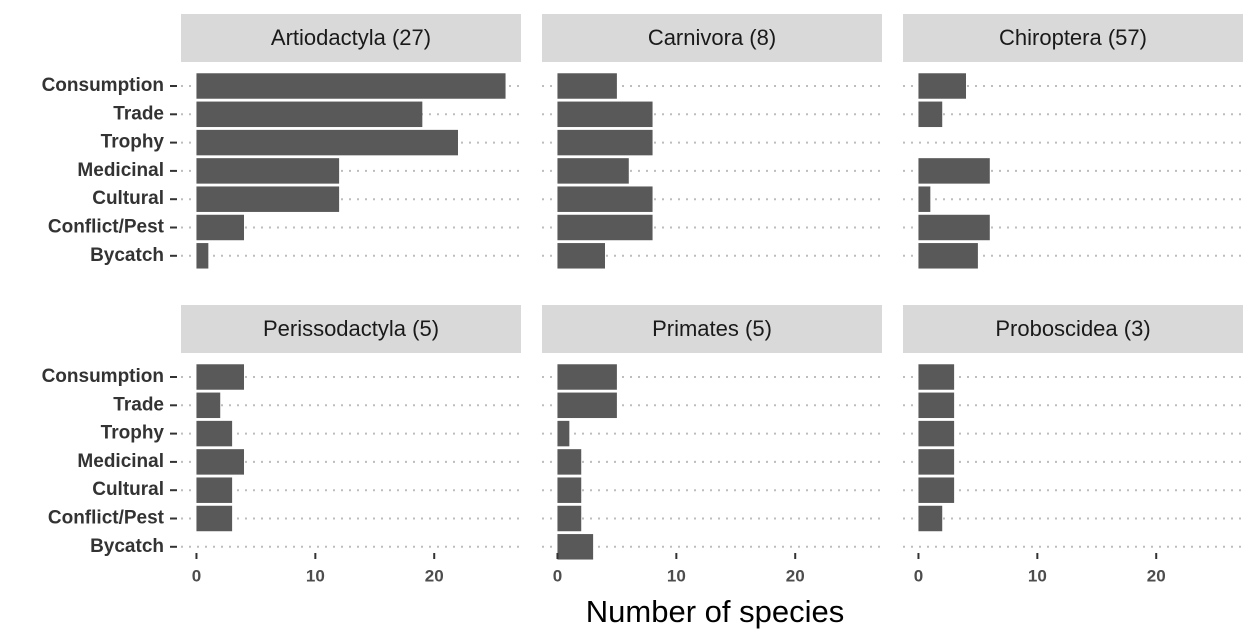 This screenshot has height=635, width=1243. What do you see at coordinates (715, 611) in the screenshot?
I see `x-axis-label: Number of species` at bounding box center [715, 611].